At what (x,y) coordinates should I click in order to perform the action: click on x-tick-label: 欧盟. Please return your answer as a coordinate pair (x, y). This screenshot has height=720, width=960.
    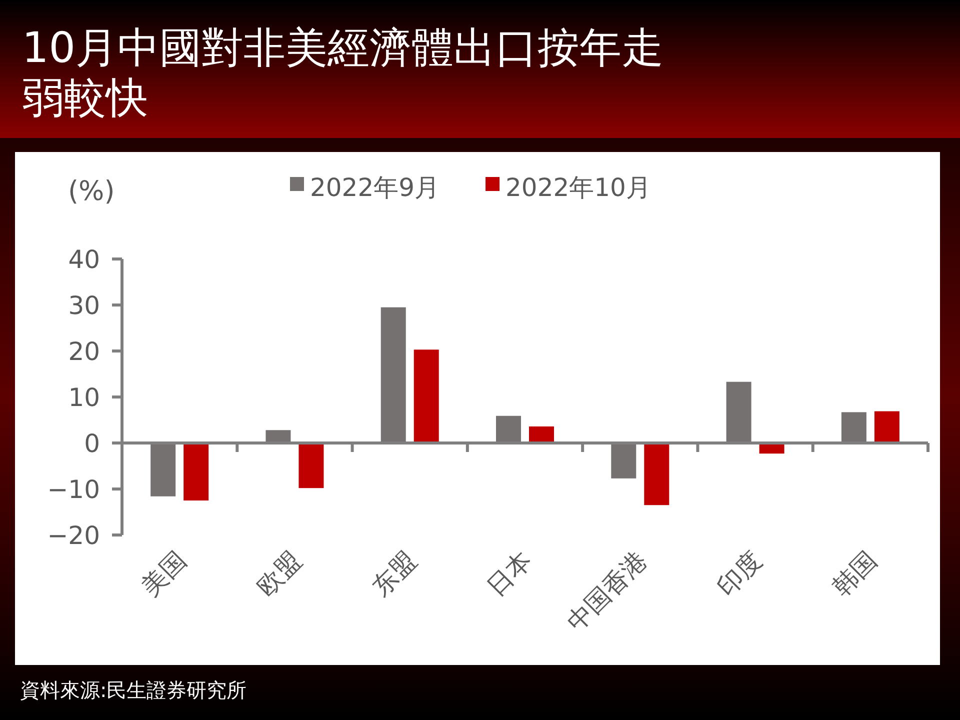
    Looking at the image, I should click on (279, 574).